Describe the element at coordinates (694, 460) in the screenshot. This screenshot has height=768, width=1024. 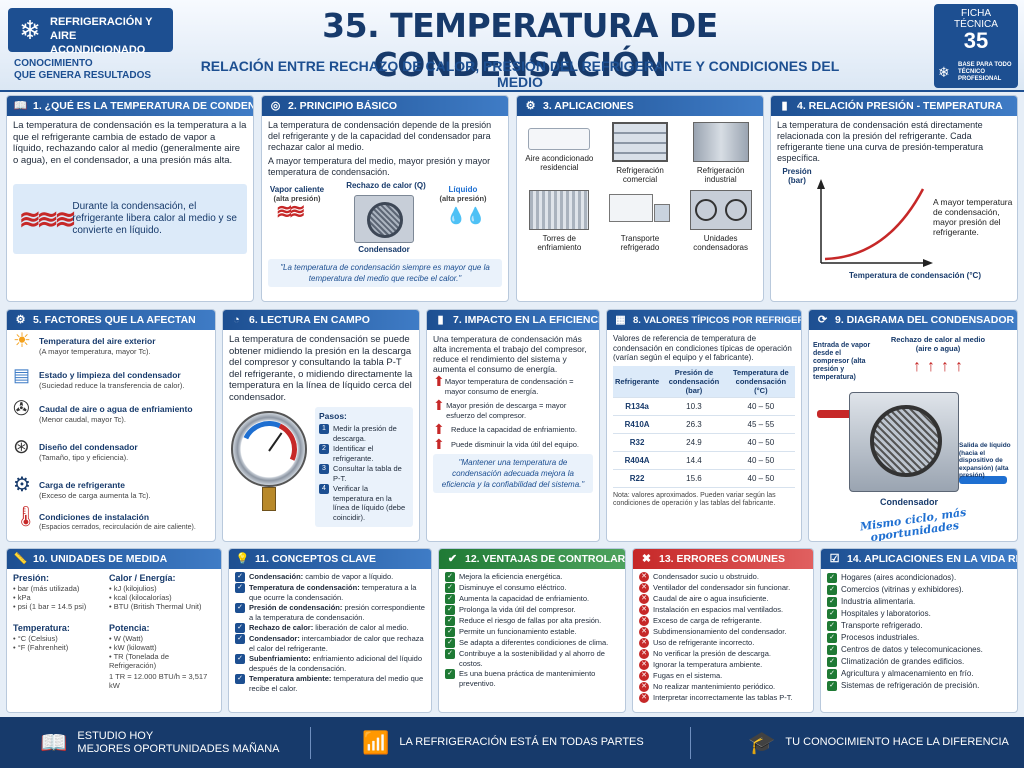
I see `cell: 14.4` at that location.